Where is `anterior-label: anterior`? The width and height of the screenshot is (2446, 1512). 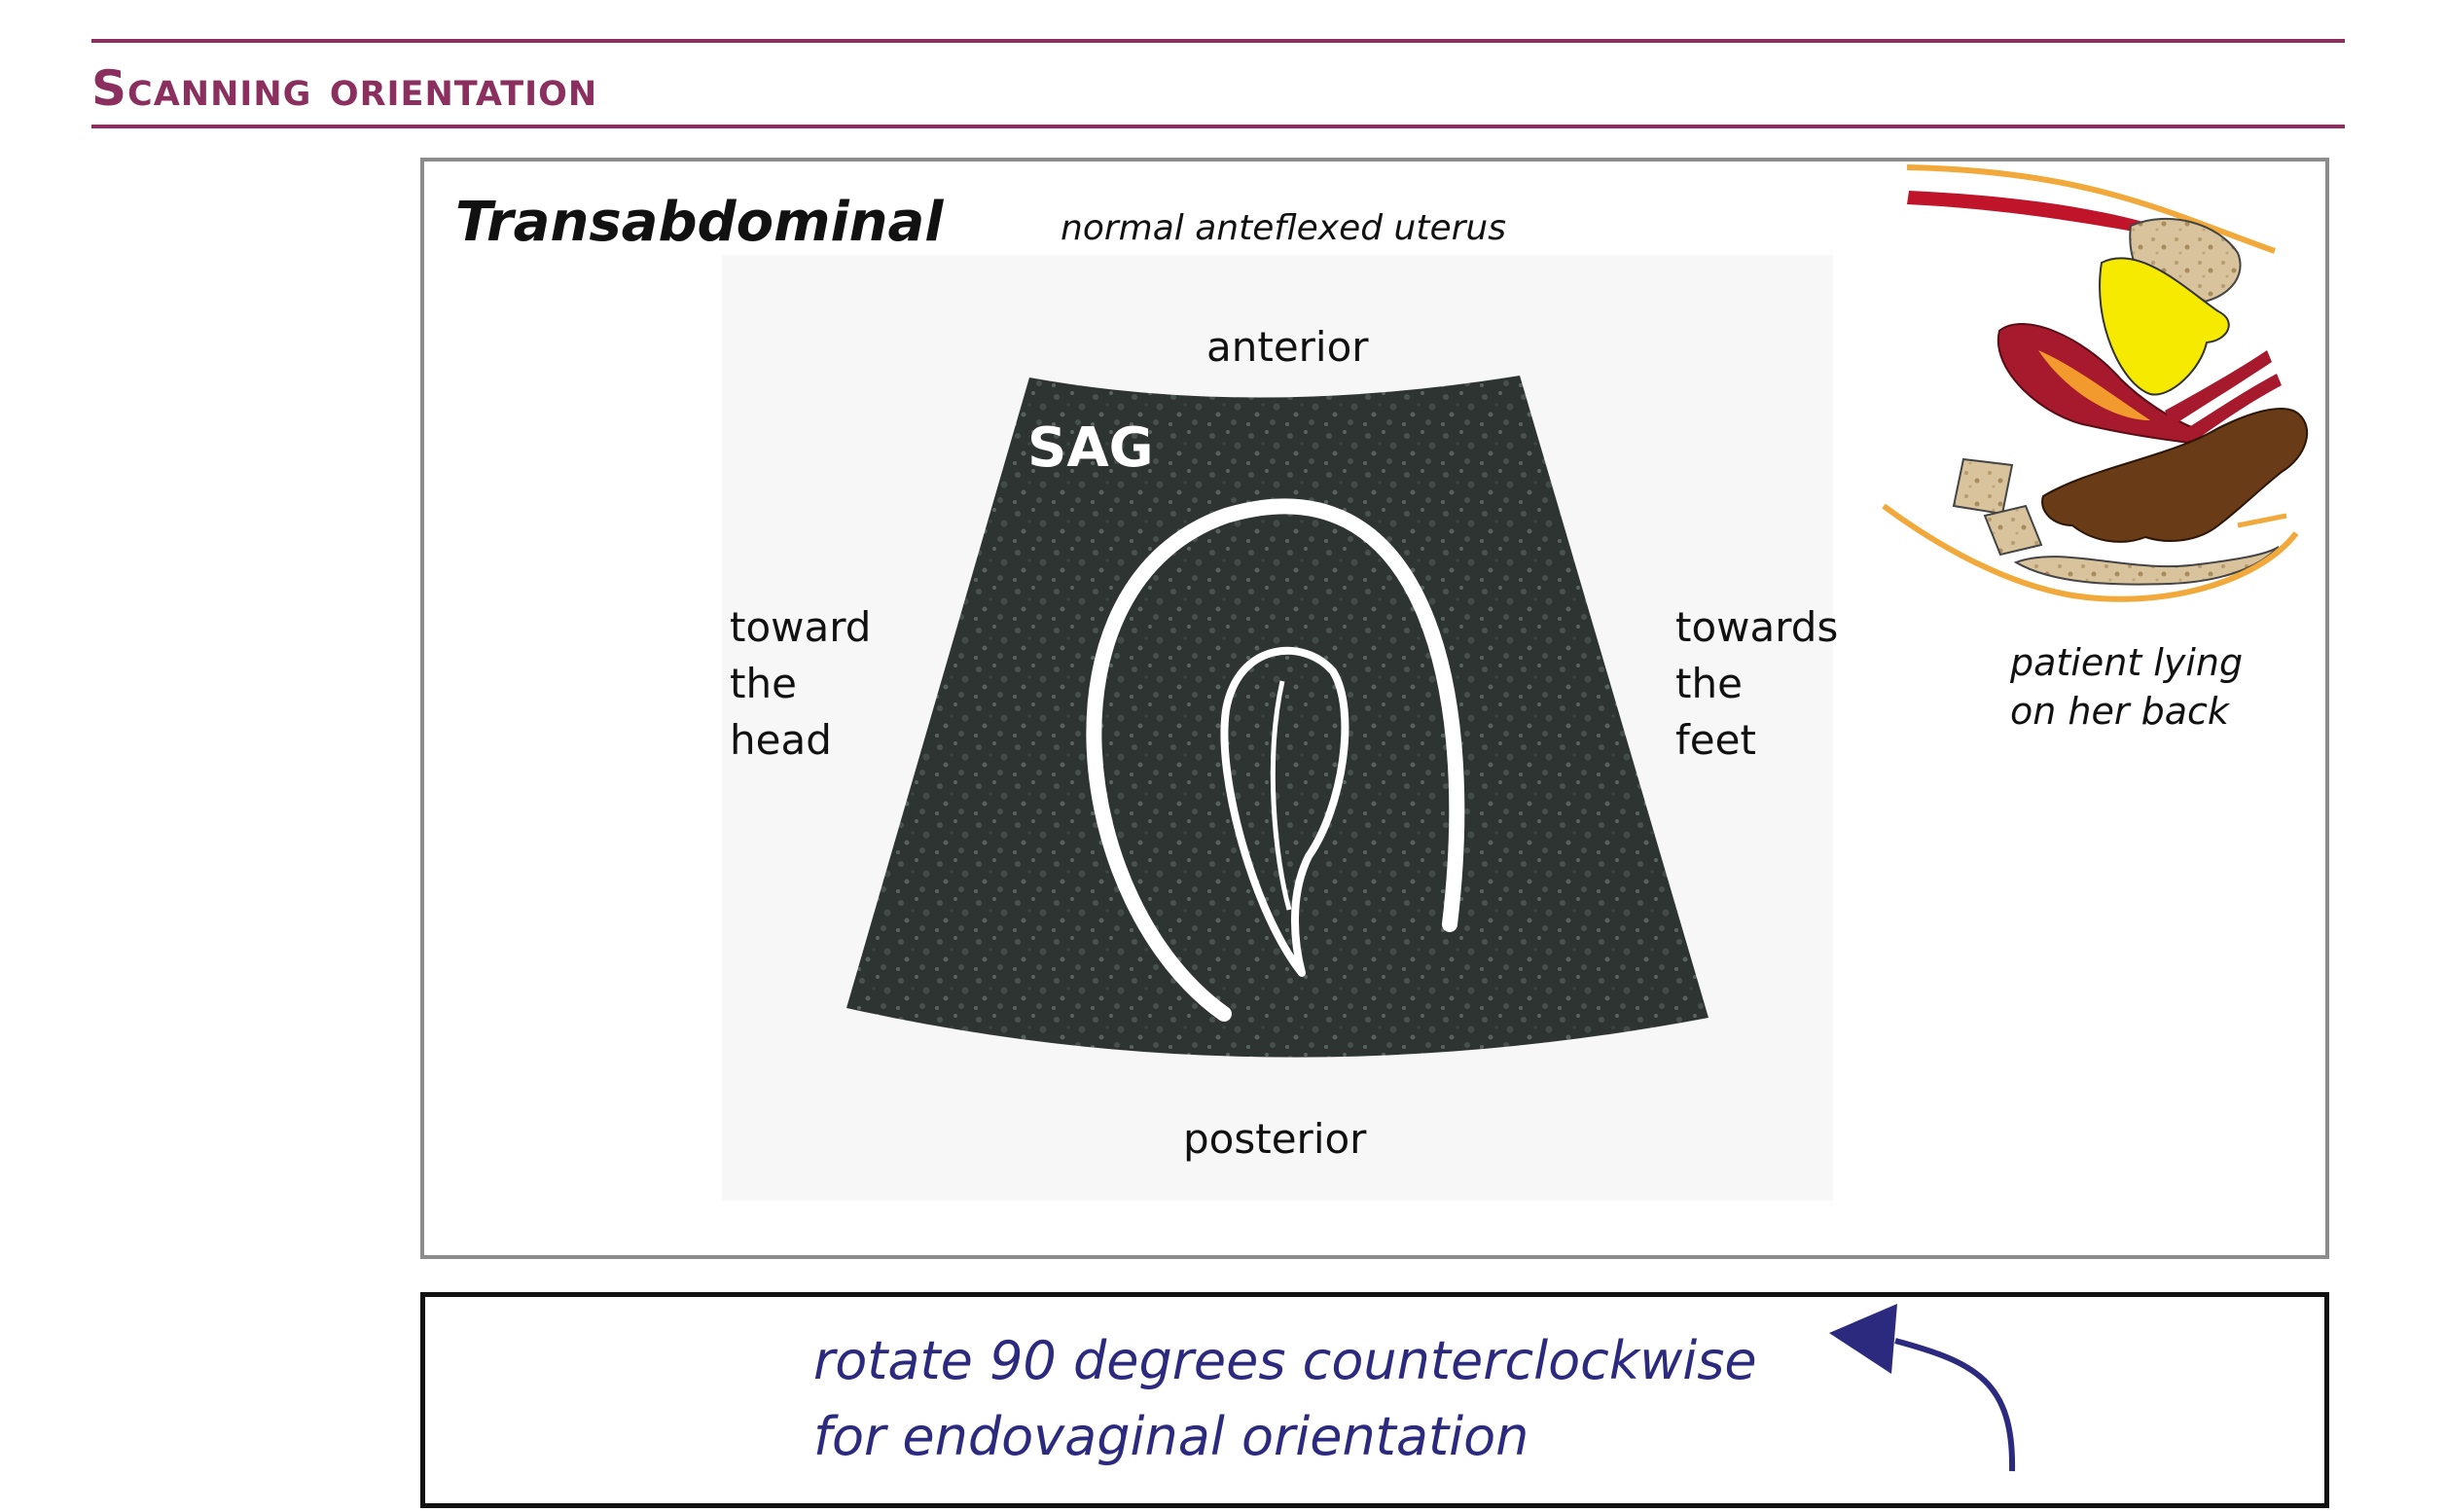
anterior-label: anterior is located at coordinates (1287, 347).